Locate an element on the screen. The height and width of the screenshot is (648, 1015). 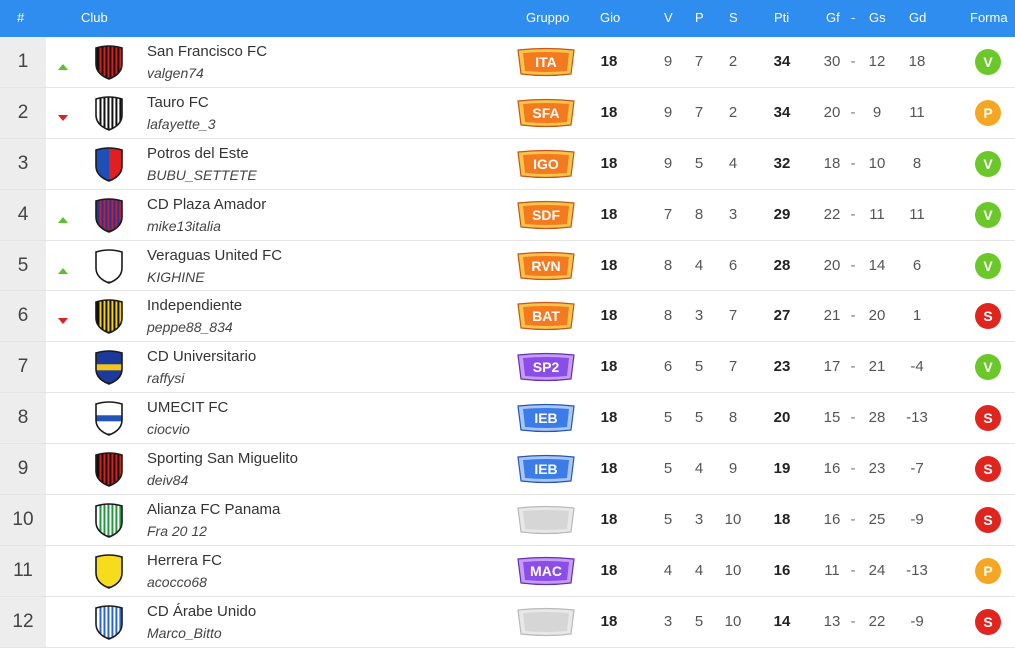
table-row: 2 Tauro FC lafayette_3 SFA 18 9 7 2 34 20-9 11 P is located at coordinates (507, 113).